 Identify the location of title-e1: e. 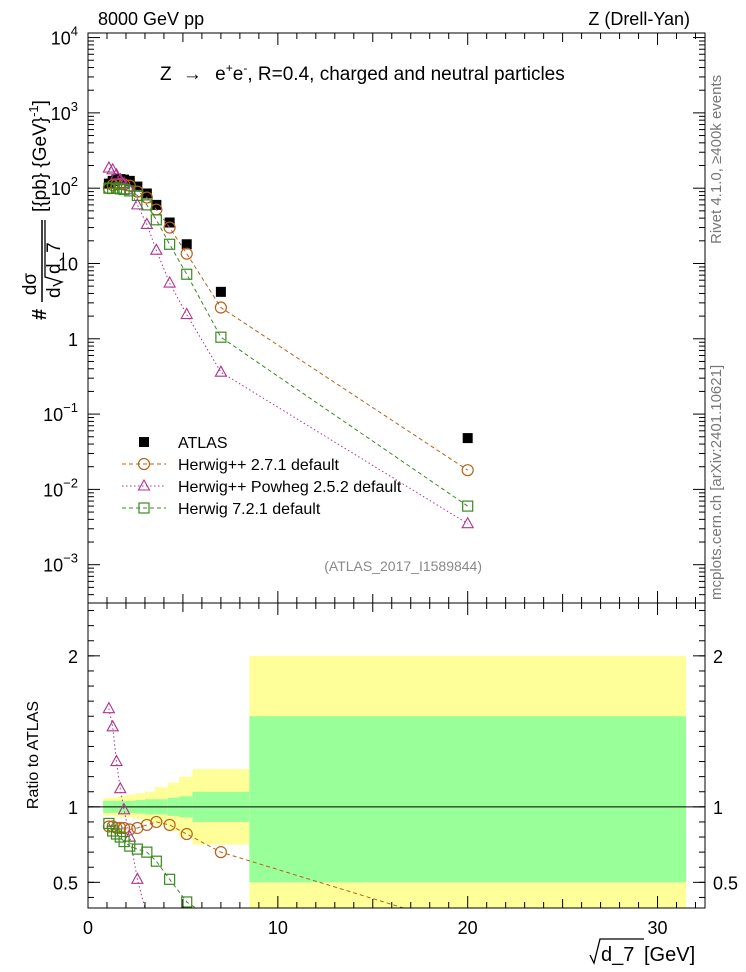
(220, 74).